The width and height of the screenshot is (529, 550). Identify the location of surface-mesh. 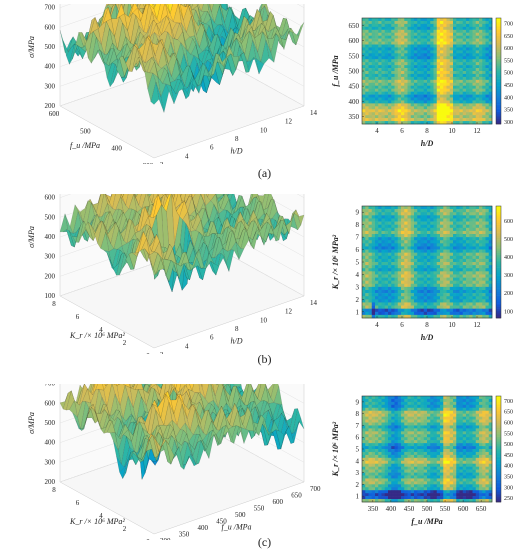
(182, 58).